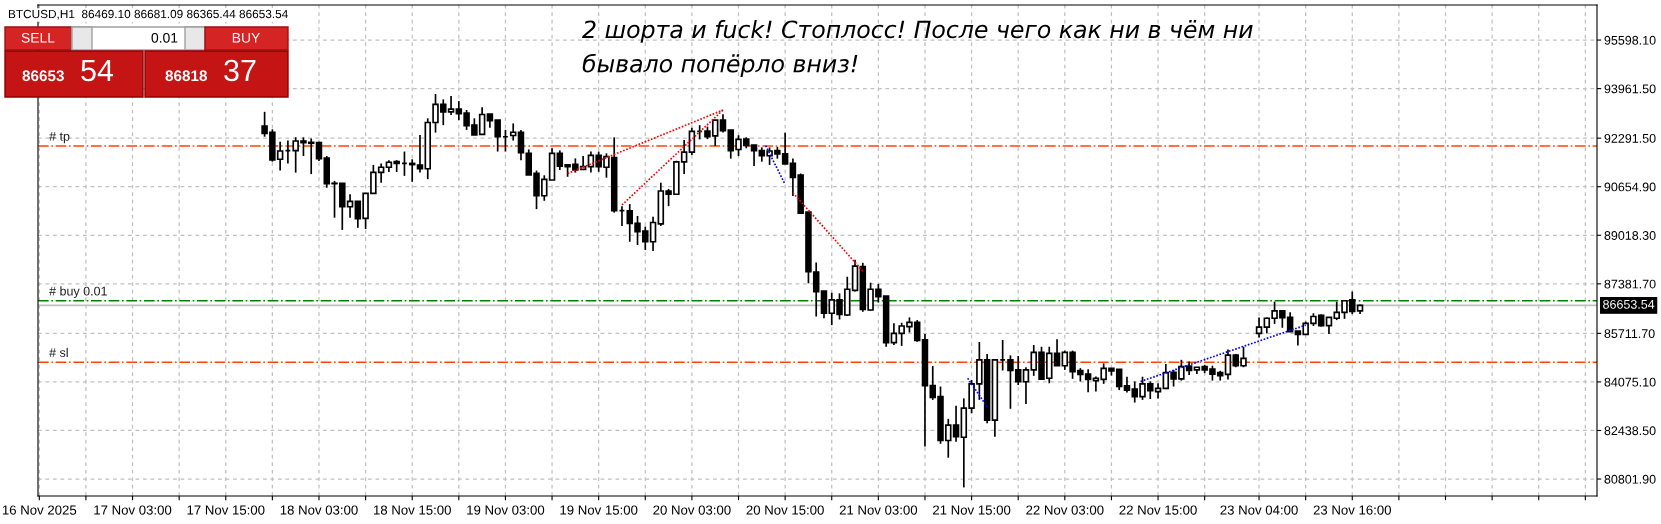 The image size is (1661, 524). I want to click on x-tick-label: 16 Nov 2025, so click(39, 510).